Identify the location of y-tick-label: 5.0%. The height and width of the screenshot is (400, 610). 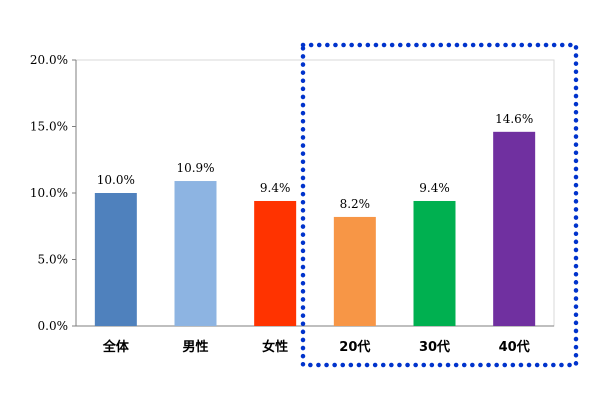
(53, 260).